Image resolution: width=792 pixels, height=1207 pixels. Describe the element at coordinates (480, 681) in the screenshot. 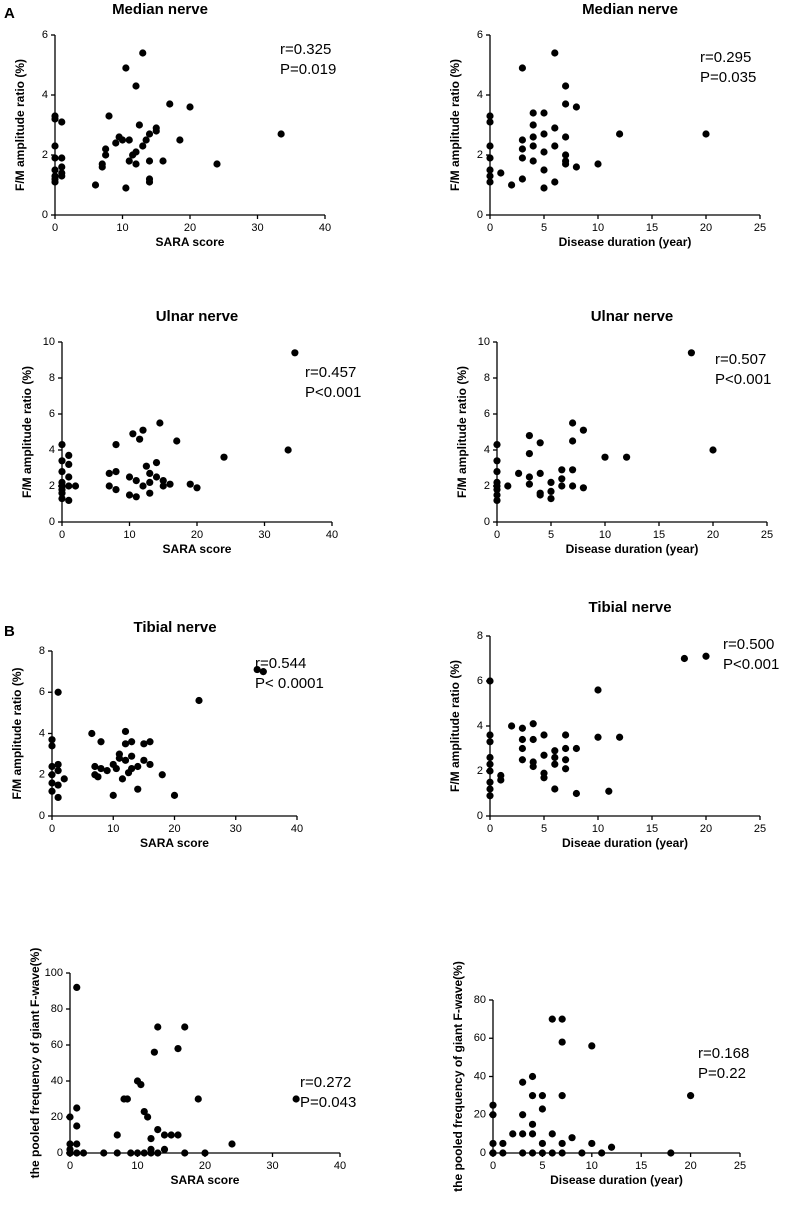

I see `y-tick-label: 6` at that location.